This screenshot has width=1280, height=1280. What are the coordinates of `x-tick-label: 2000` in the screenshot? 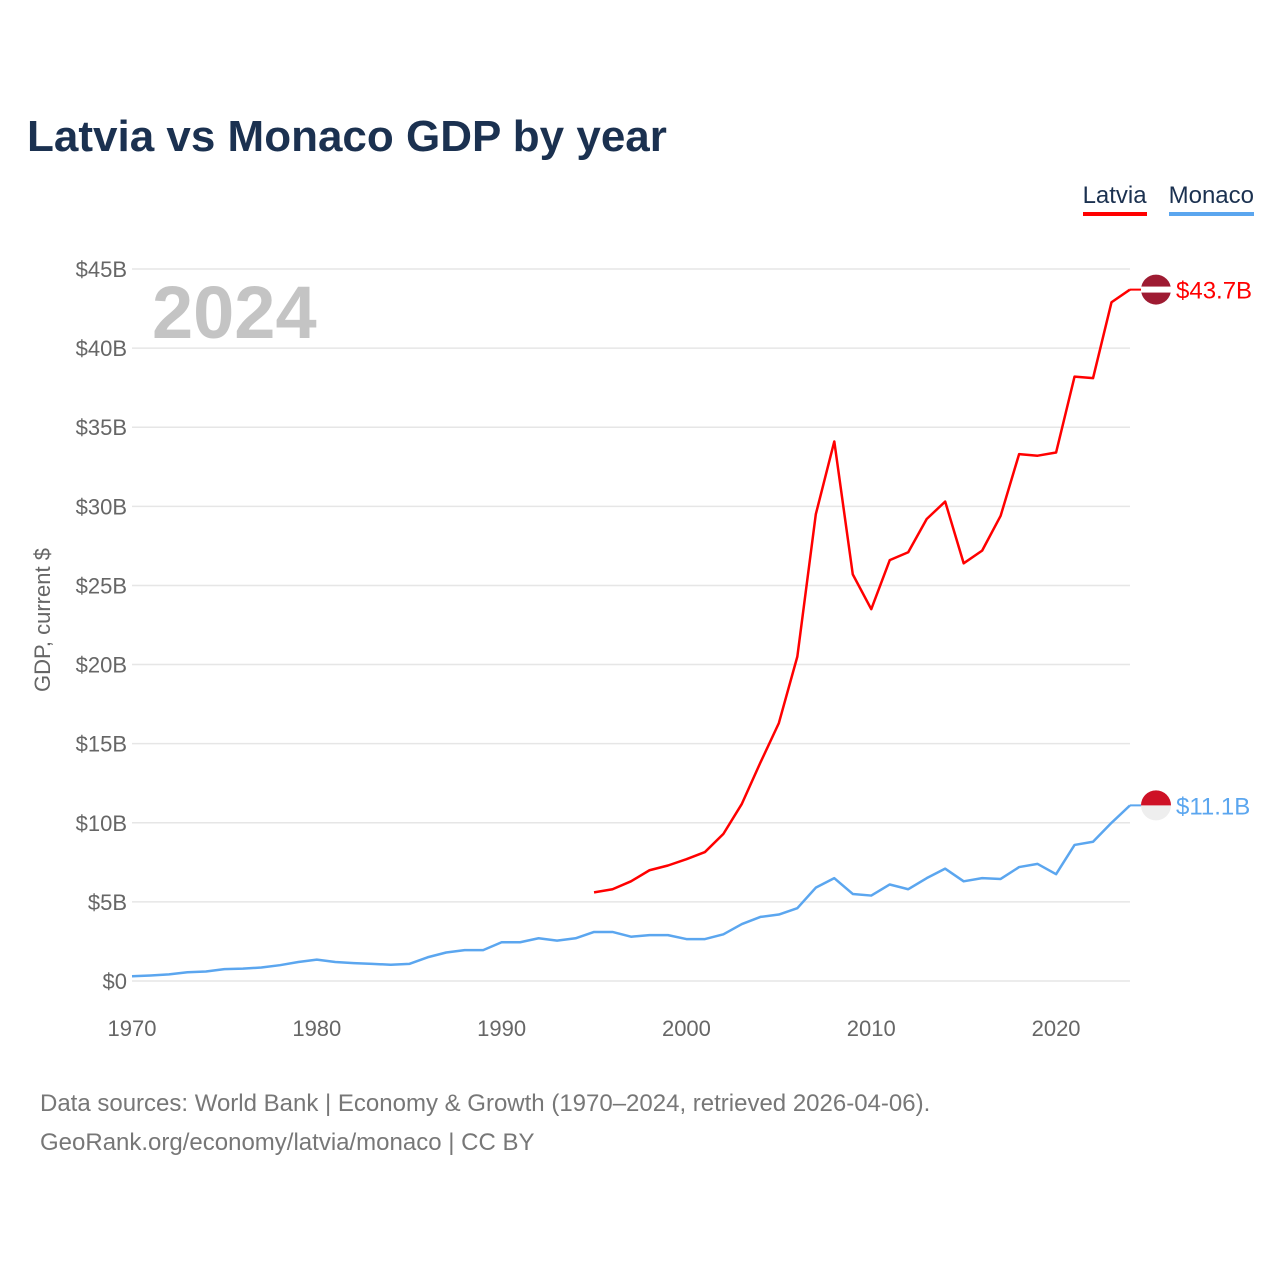 It's located at (686, 1028).